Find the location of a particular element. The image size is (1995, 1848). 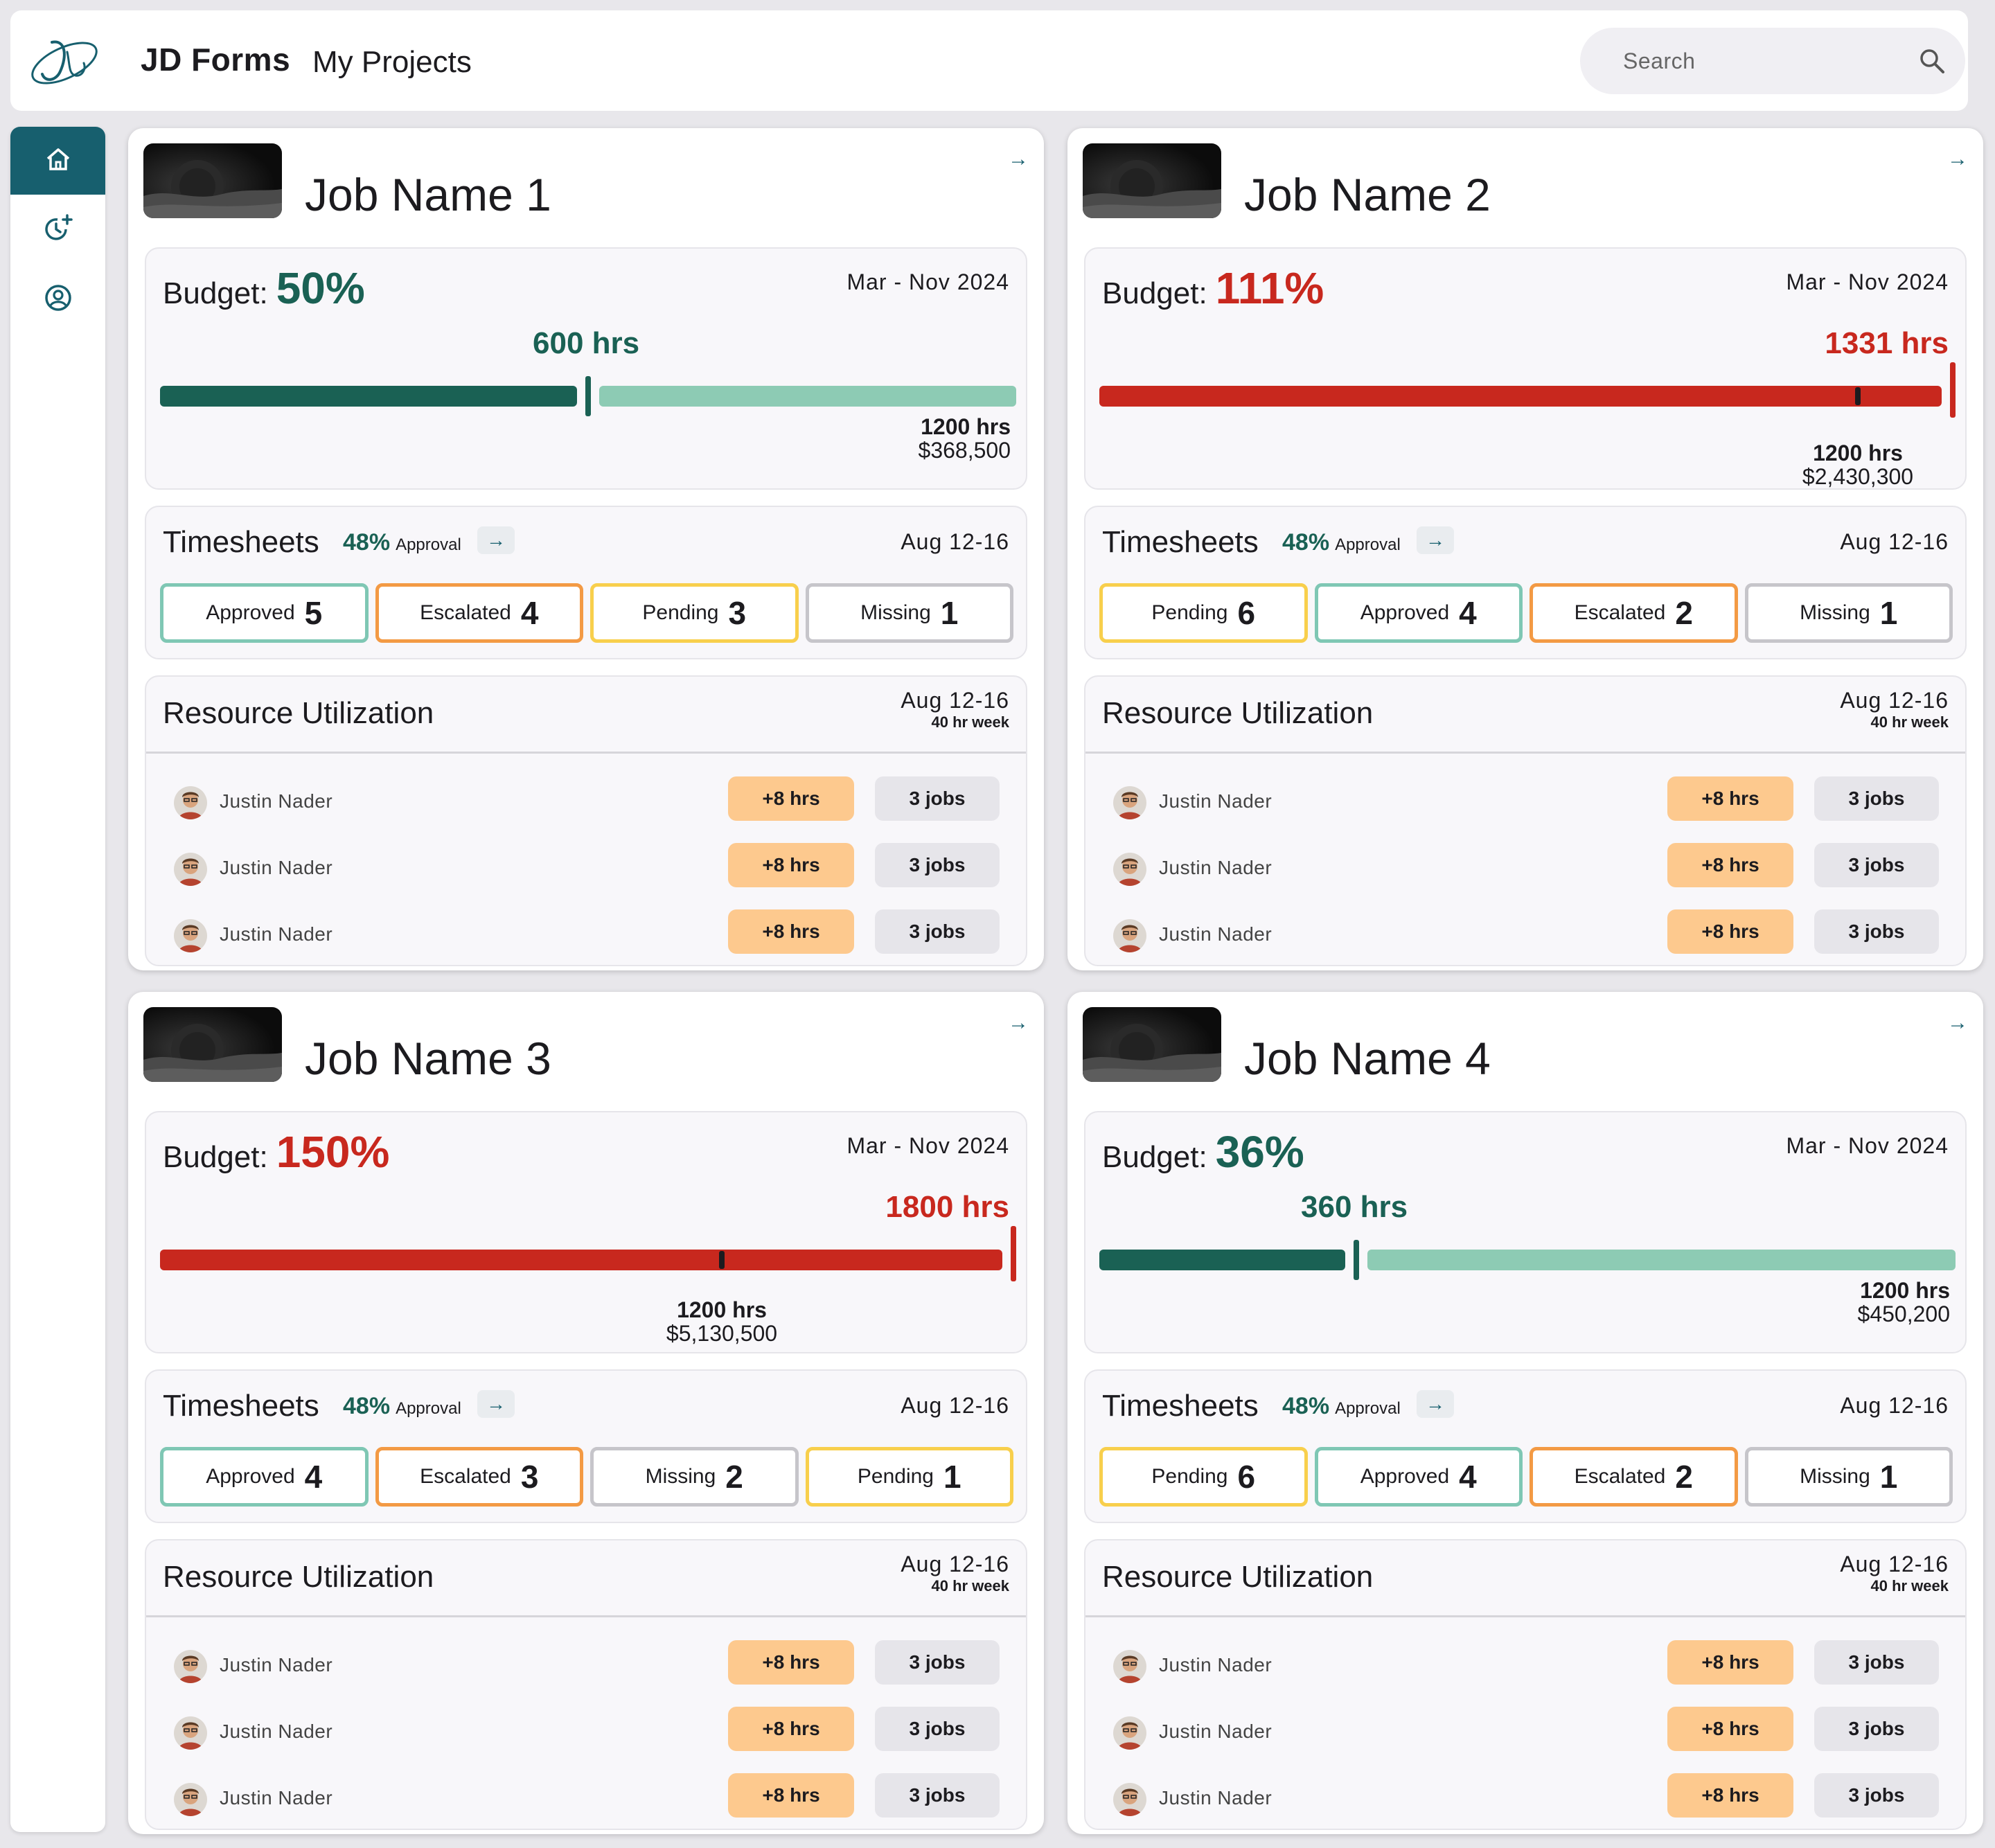

job-name: Job Name 3 is located at coordinates (428, 1058).